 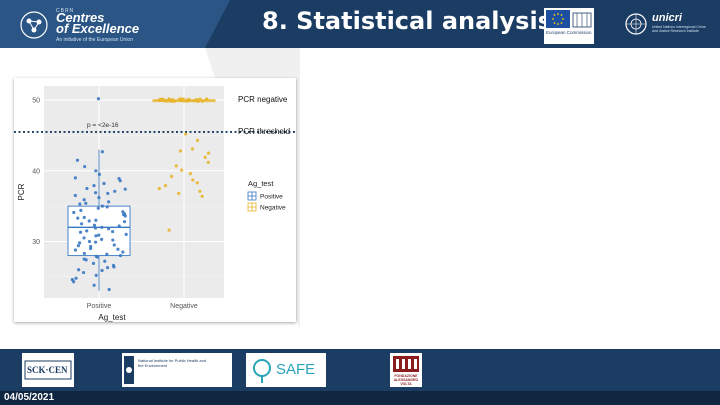 I want to click on y-tick-label: 40, so click(x=36, y=171).